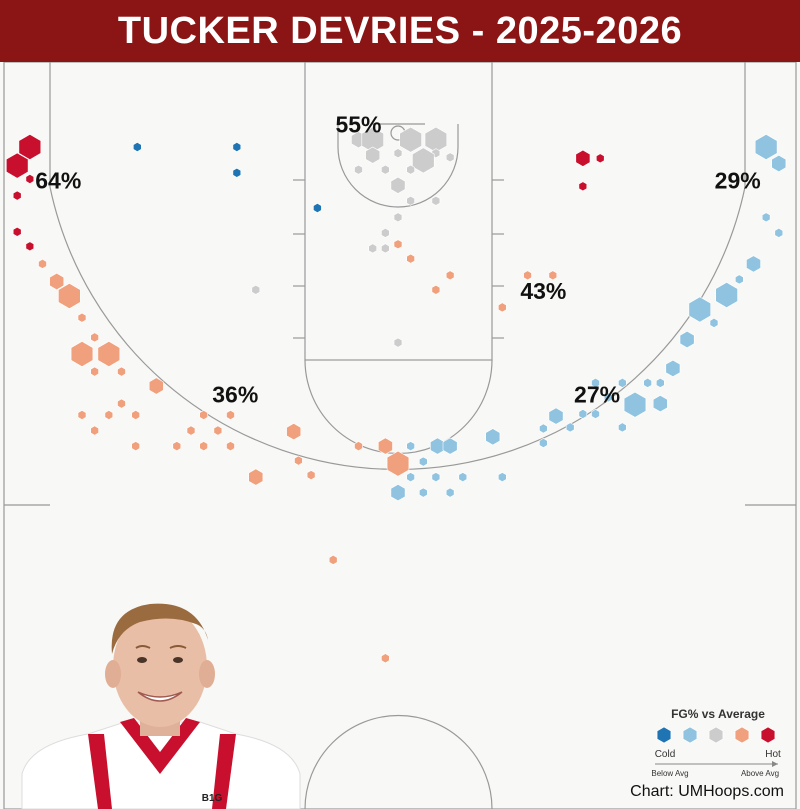 The height and width of the screenshot is (809, 800). What do you see at coordinates (235, 395) in the screenshot?
I see `zone-label-left-wing: 36%` at bounding box center [235, 395].